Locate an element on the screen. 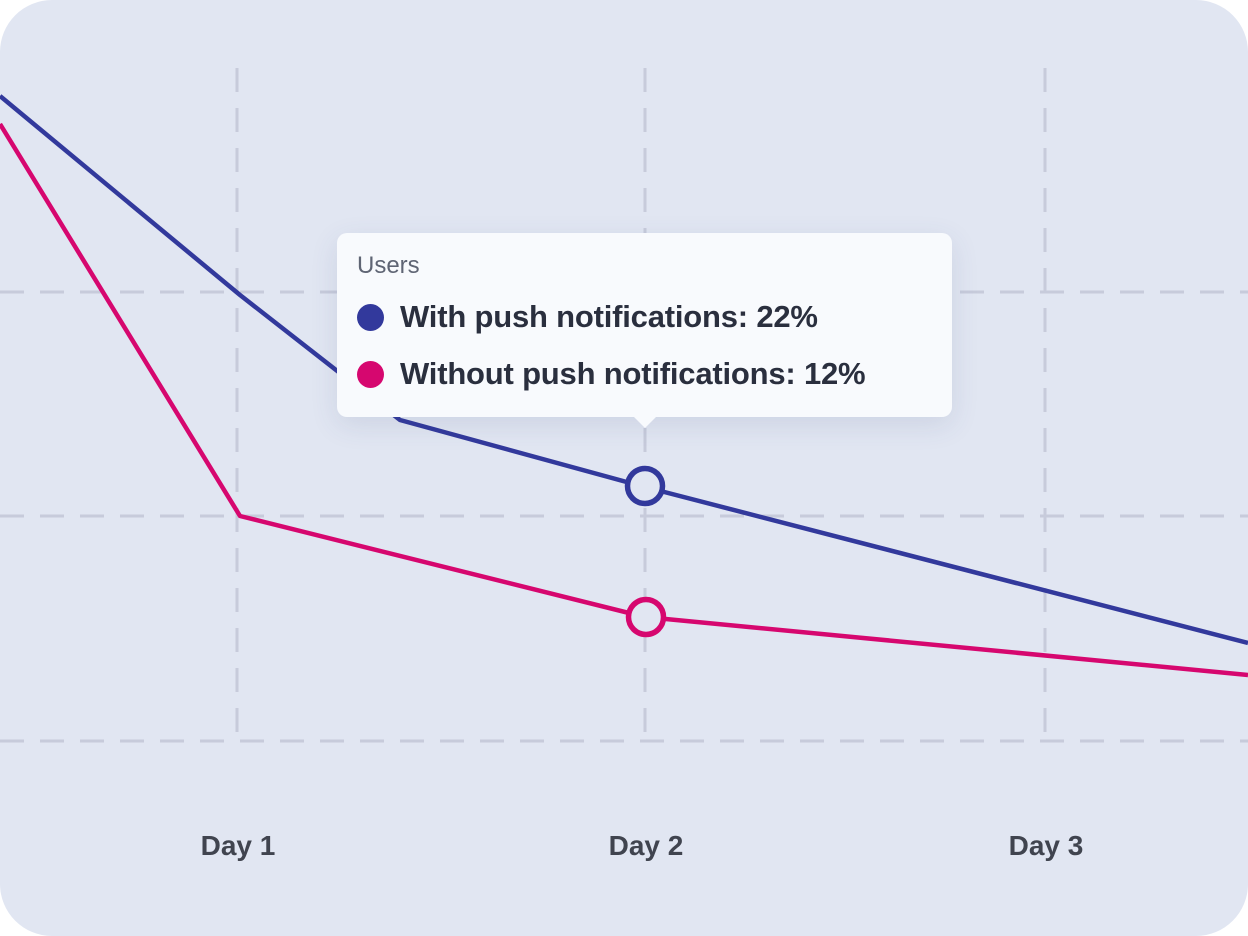  tooltip-row-with-push: With push notifications: 22% is located at coordinates (644, 317).